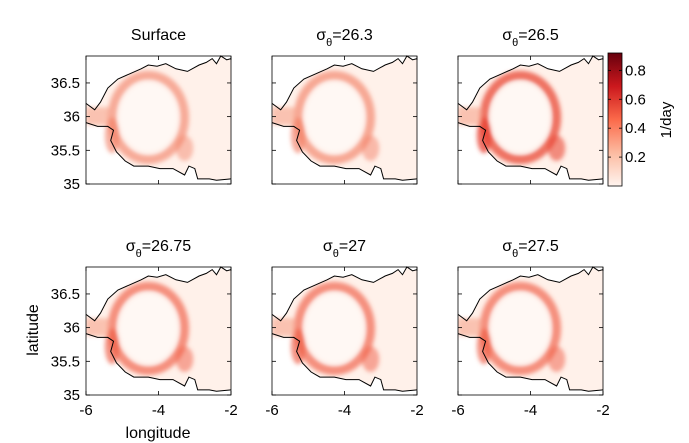 The width and height of the screenshot is (689, 443). I want to click on panel-2: σθ=26.3, so click(344, 106).